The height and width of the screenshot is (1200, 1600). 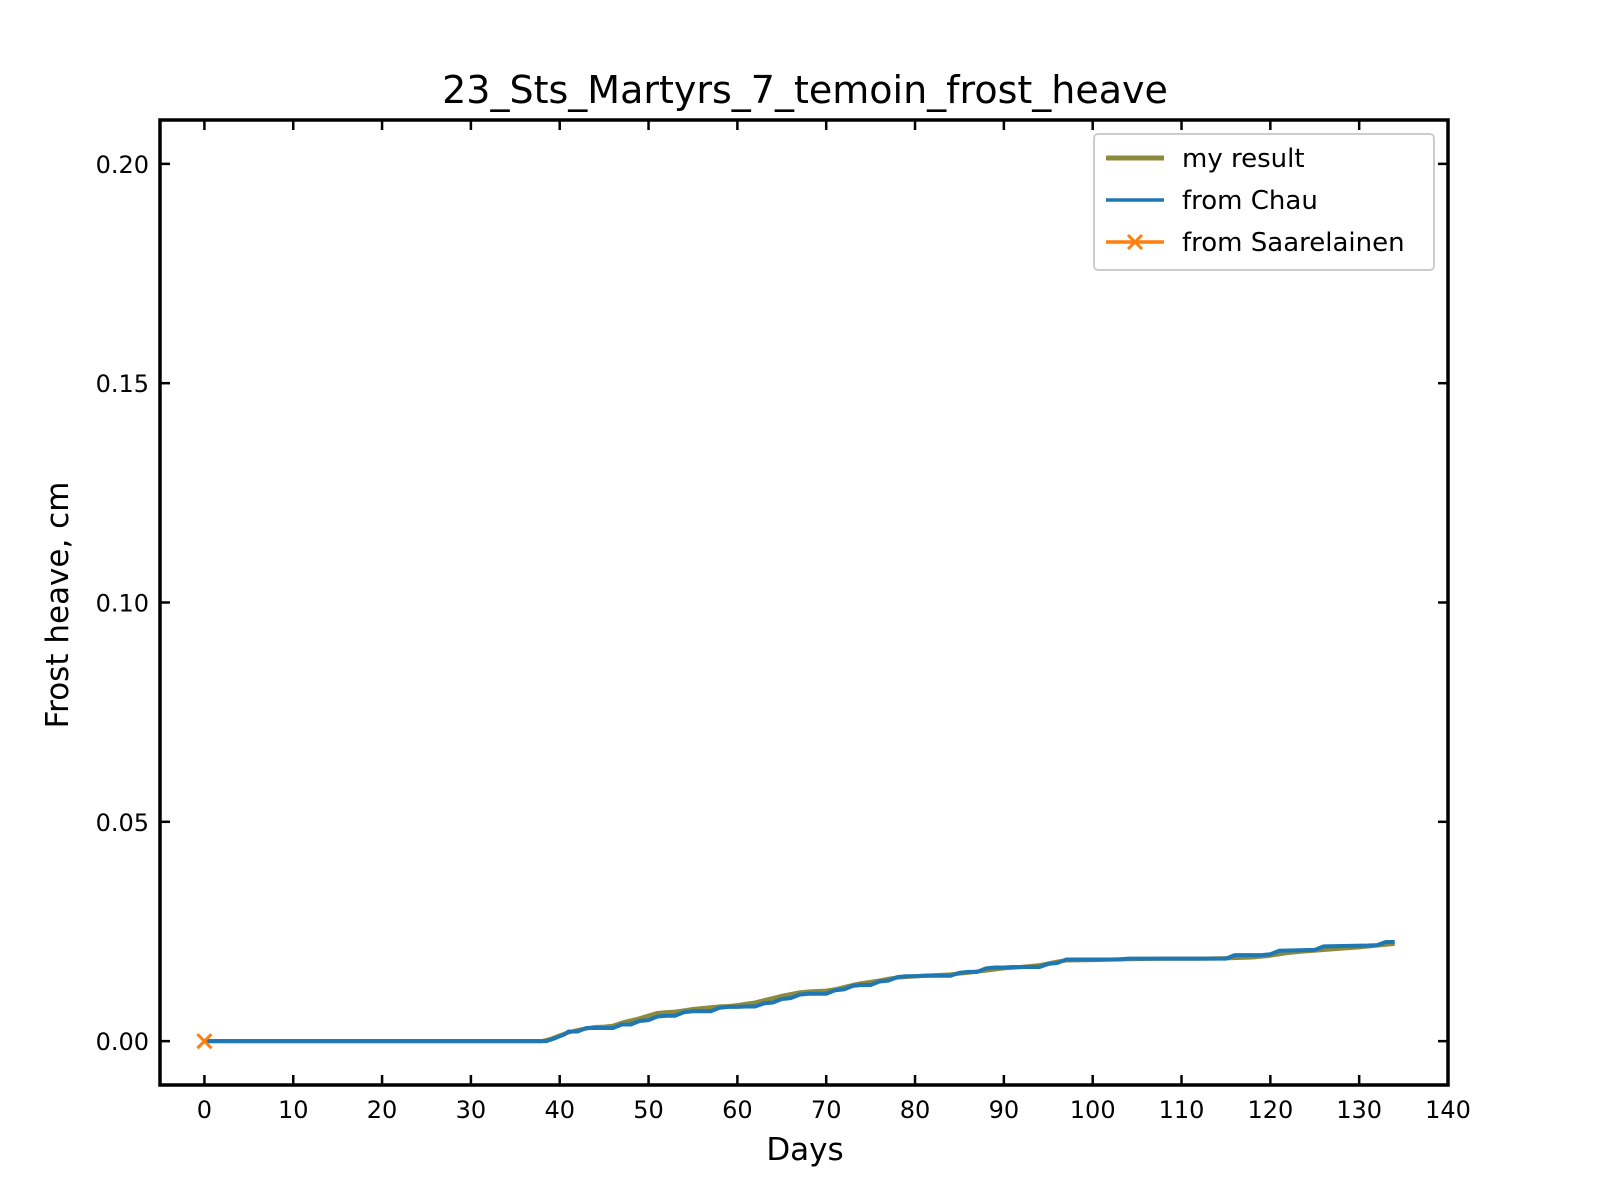 What do you see at coordinates (648, 1110) in the screenshot?
I see `x-tick-label: 50` at bounding box center [648, 1110].